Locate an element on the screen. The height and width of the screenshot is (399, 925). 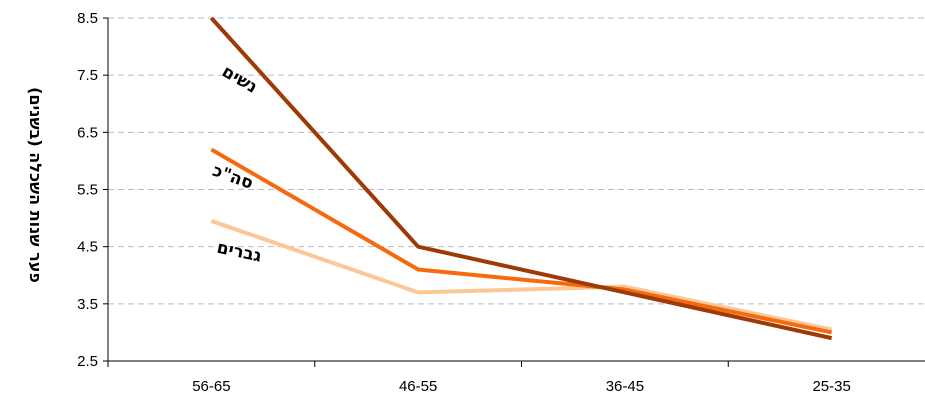
y-tick-label: 3.5 is located at coordinates (87, 304).